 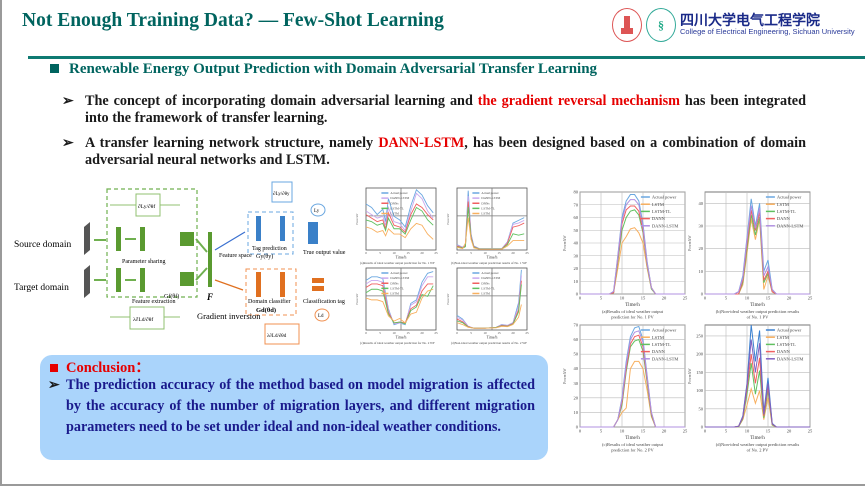 I want to click on y-tick-label: 50, so click(x=576, y=354).